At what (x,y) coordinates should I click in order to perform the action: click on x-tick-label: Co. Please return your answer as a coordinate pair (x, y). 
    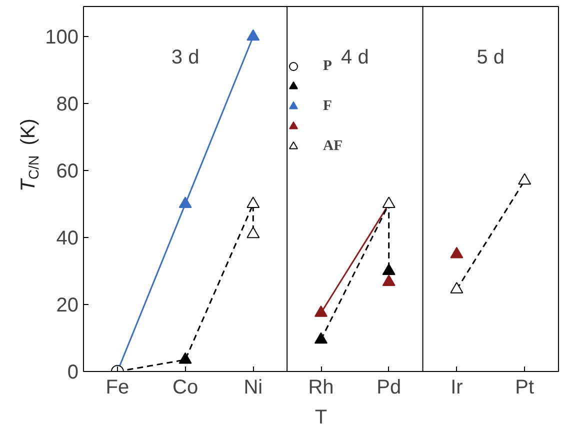
    Looking at the image, I should click on (185, 387).